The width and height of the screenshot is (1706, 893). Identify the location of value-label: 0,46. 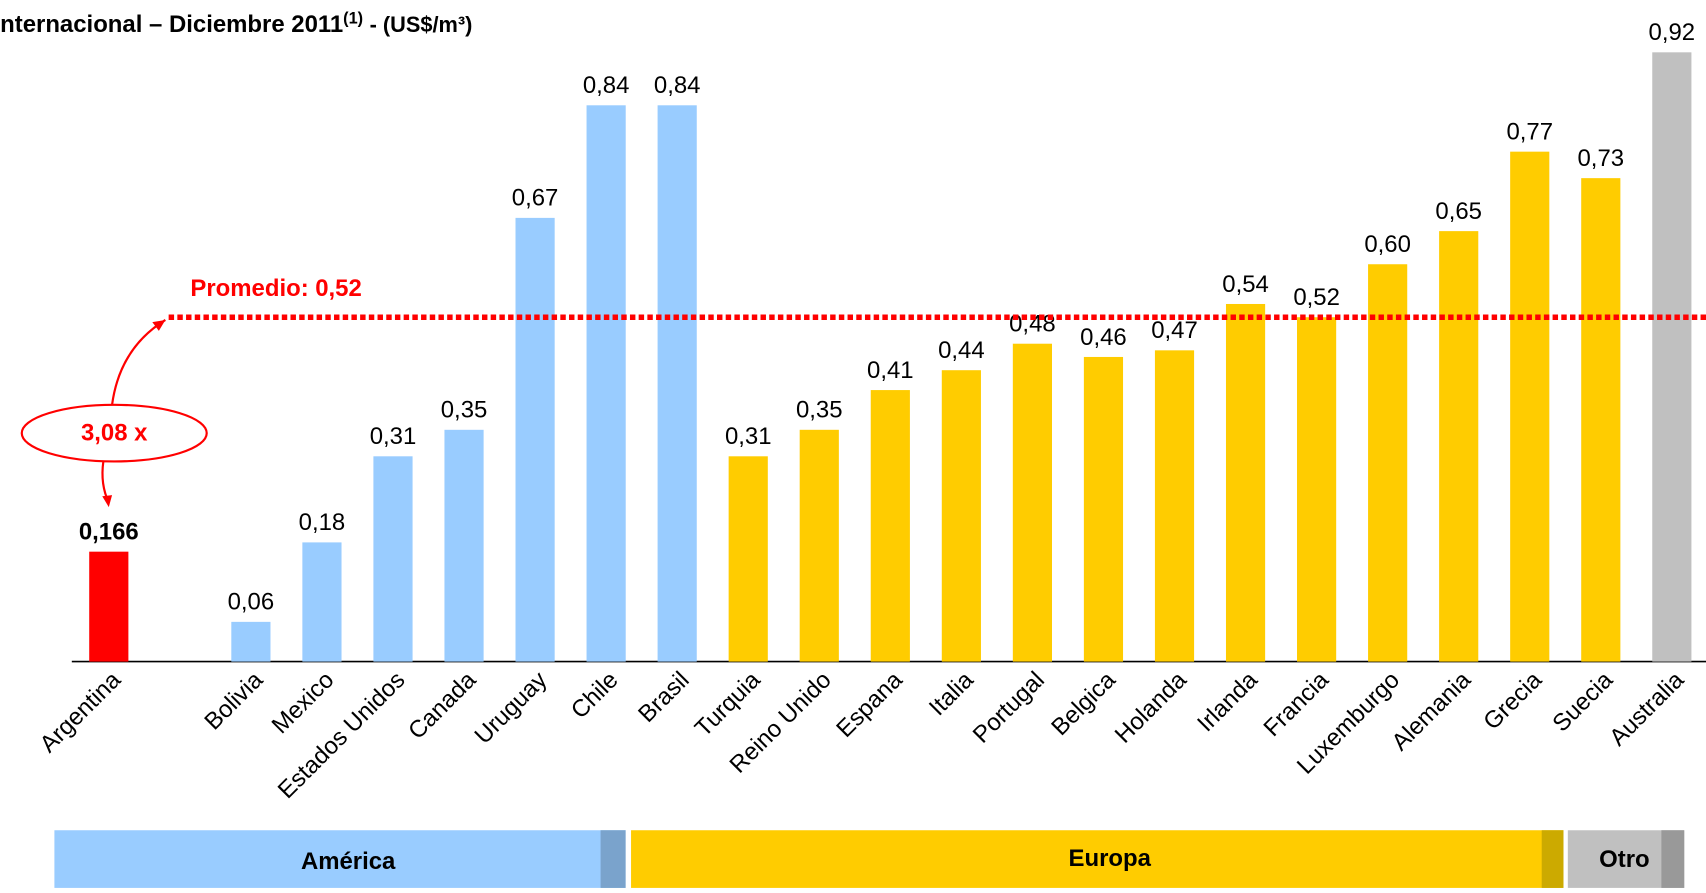
(1103, 337).